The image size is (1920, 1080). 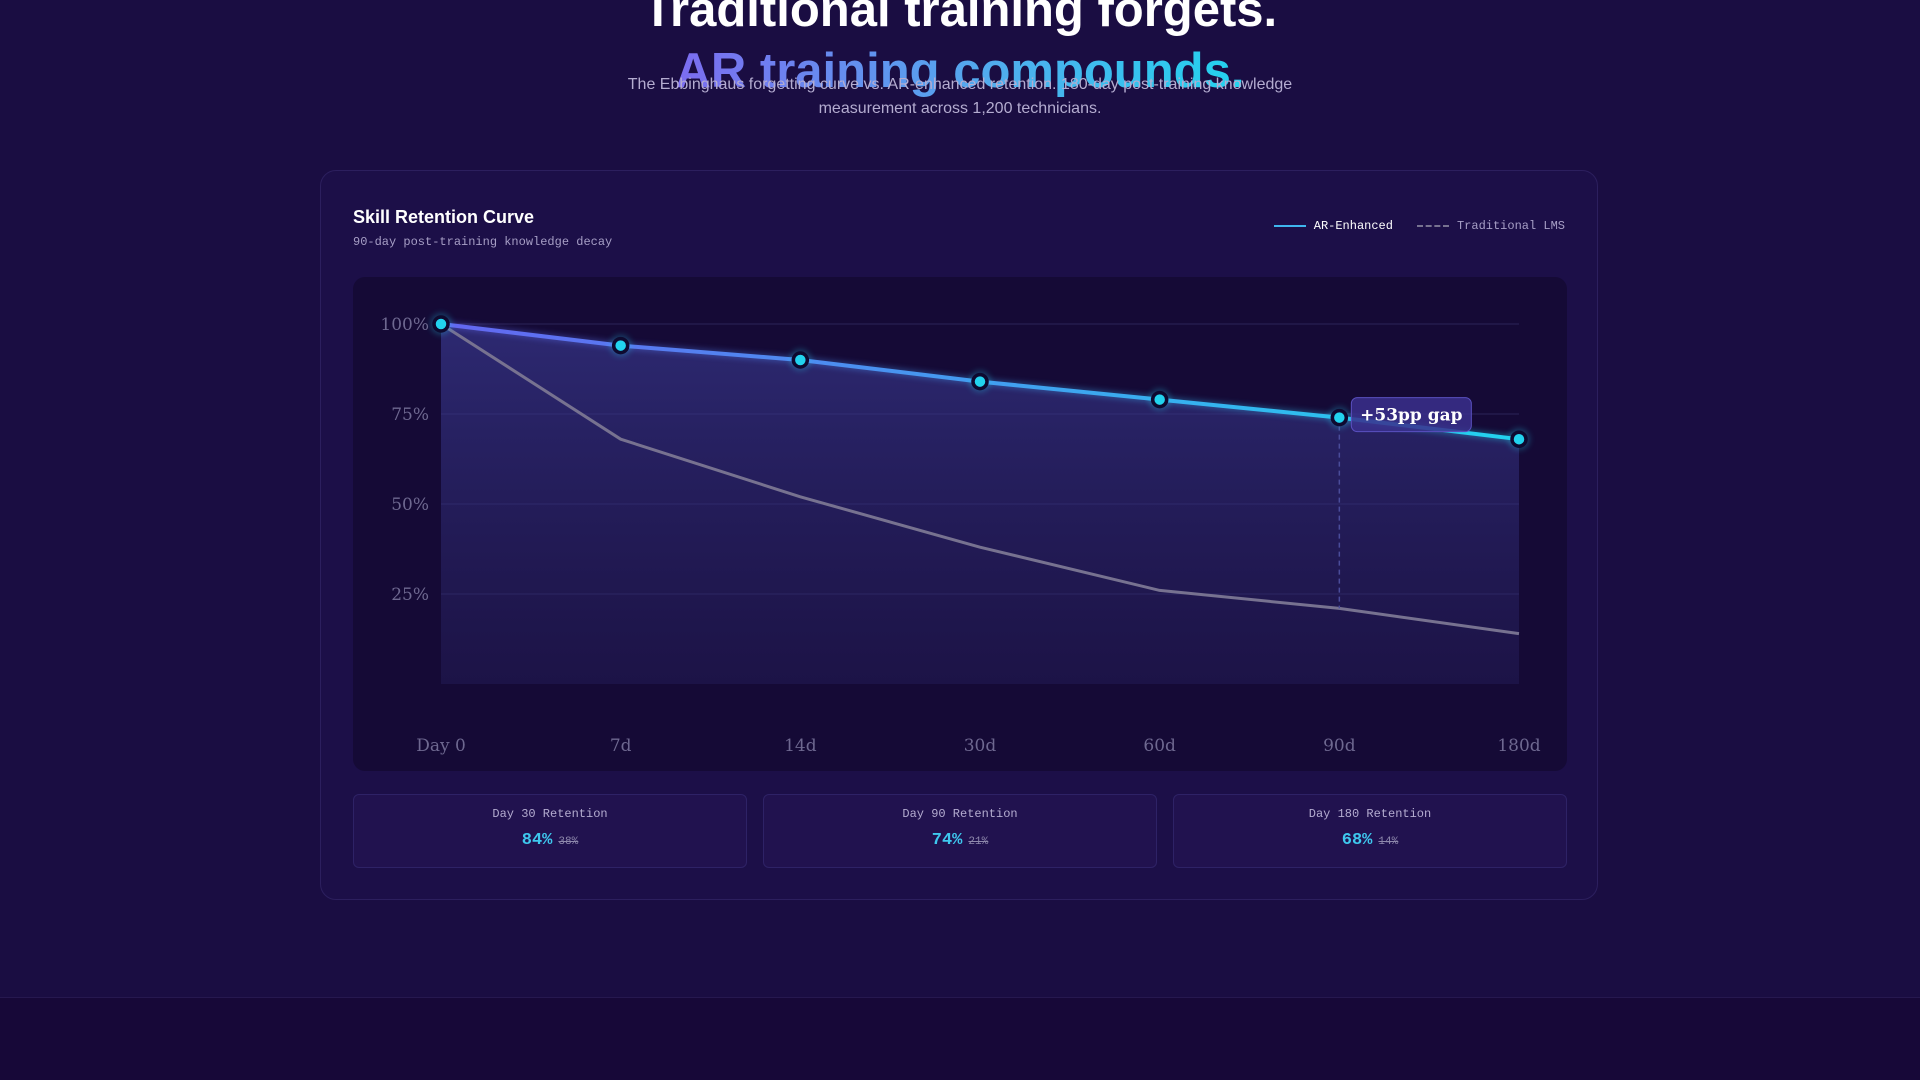 What do you see at coordinates (444, 217) in the screenshot?
I see `chart-title: Skill Retention Curve` at bounding box center [444, 217].